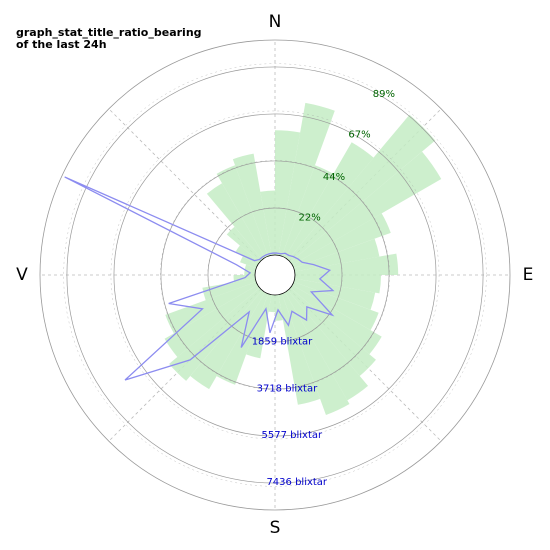 Image resolution: width=550 pixels, height=550 pixels. I want to click on direction-label: N, so click(275, 22).